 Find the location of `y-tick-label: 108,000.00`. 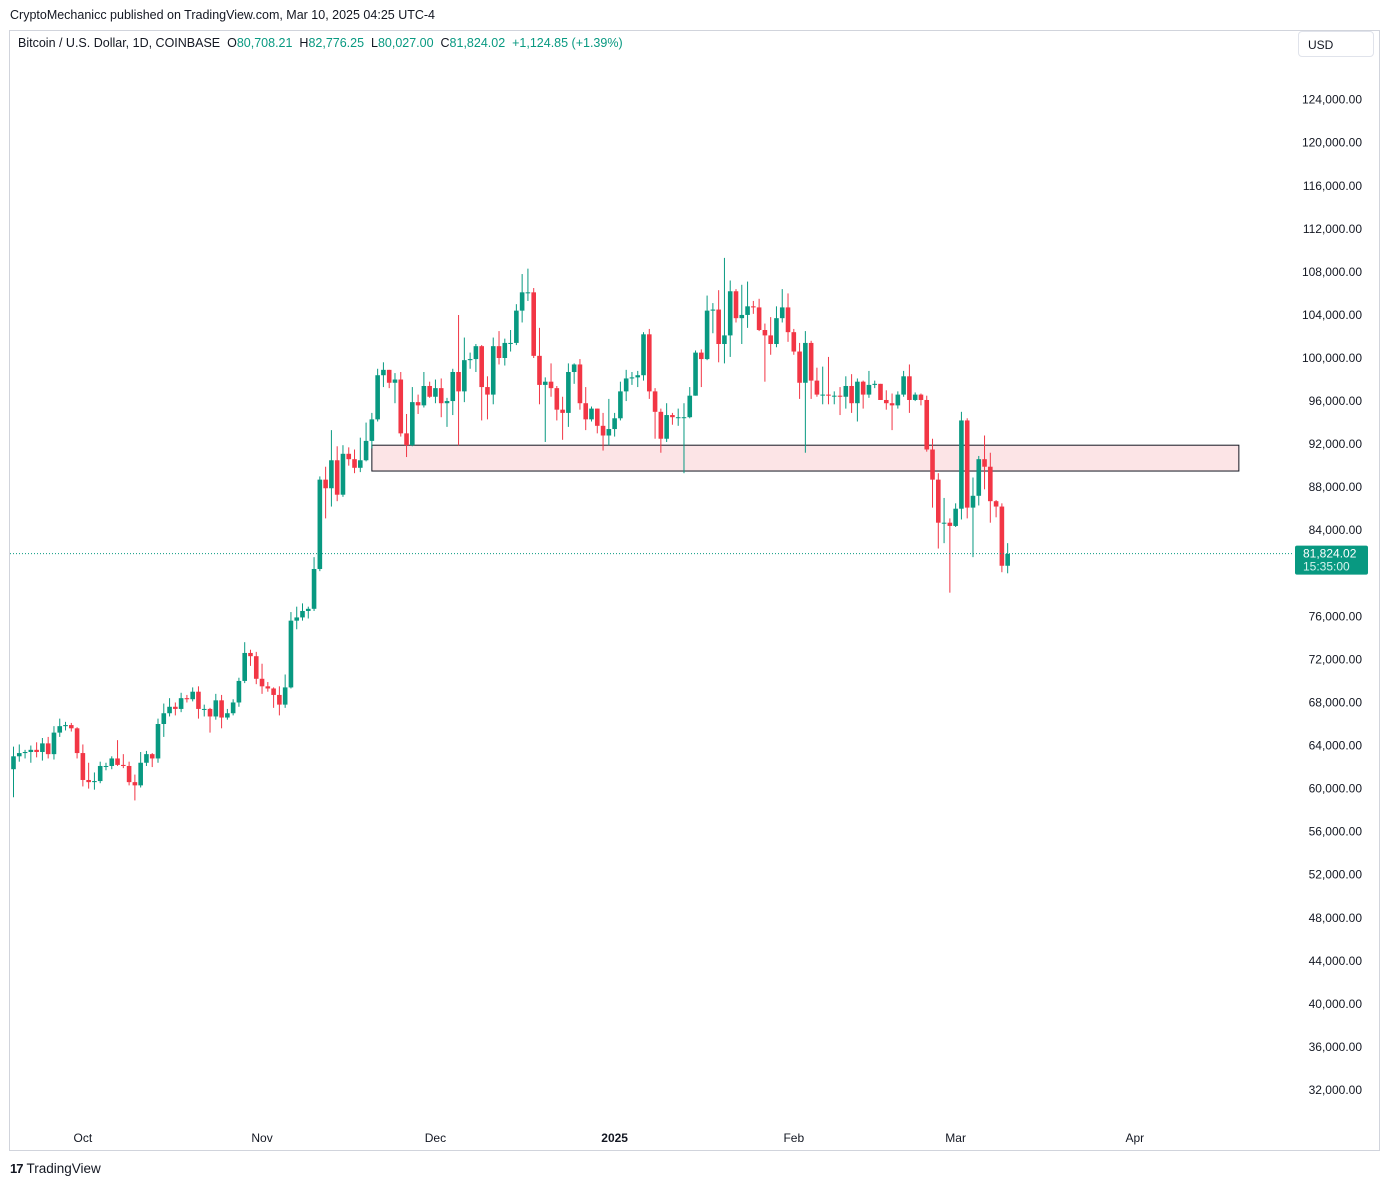

y-tick-label: 108,000.00 is located at coordinates (1332, 272).